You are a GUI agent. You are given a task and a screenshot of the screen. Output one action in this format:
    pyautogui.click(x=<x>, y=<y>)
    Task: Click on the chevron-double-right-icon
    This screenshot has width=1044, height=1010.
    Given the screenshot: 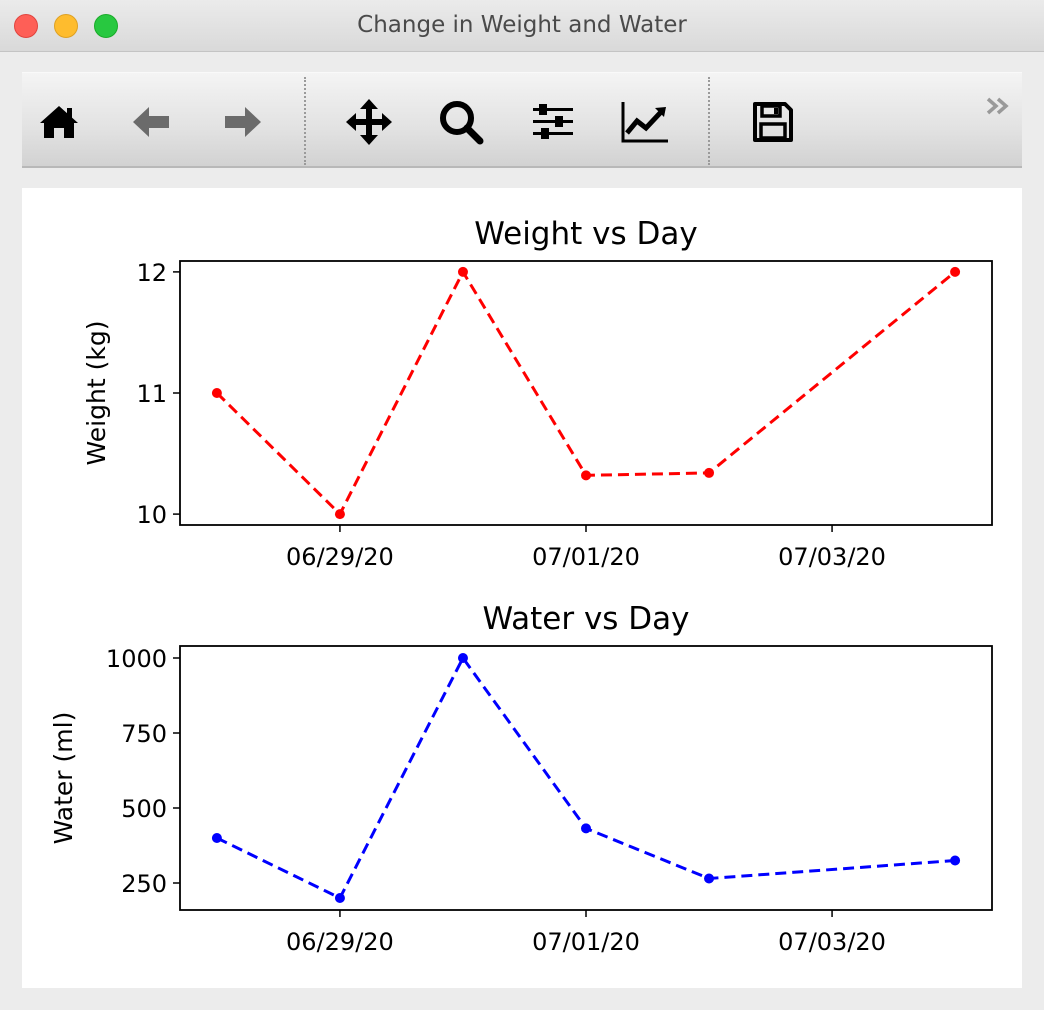 What is the action you would take?
    pyautogui.click(x=997, y=106)
    